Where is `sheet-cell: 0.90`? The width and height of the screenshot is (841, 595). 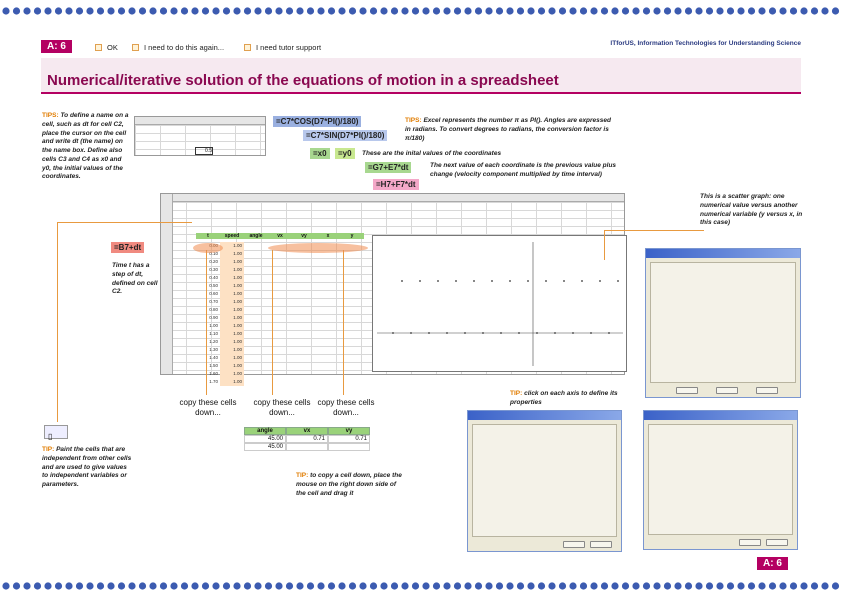
sheet-cell: 0.90 is located at coordinates (213, 317).